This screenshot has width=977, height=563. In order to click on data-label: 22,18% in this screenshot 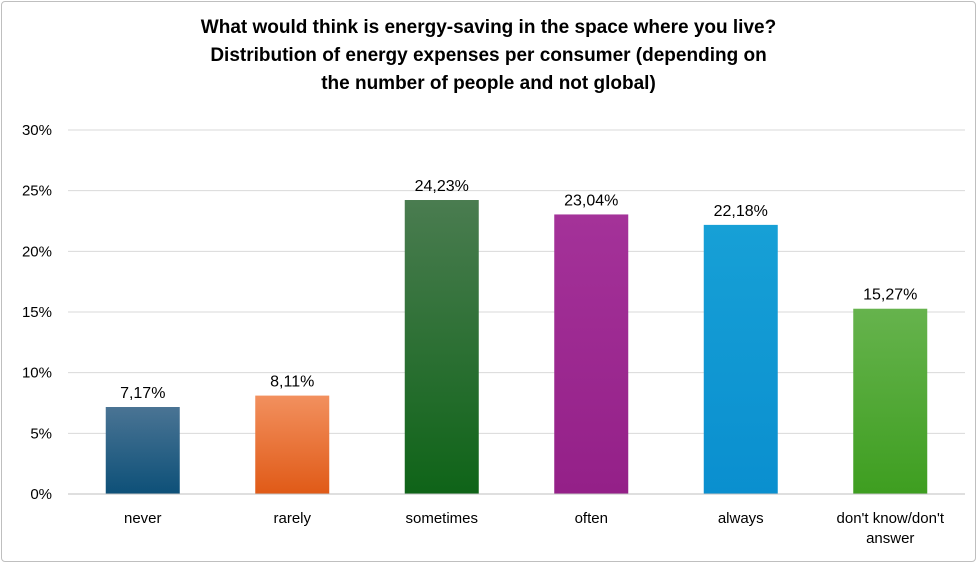, I will do `click(741, 211)`.